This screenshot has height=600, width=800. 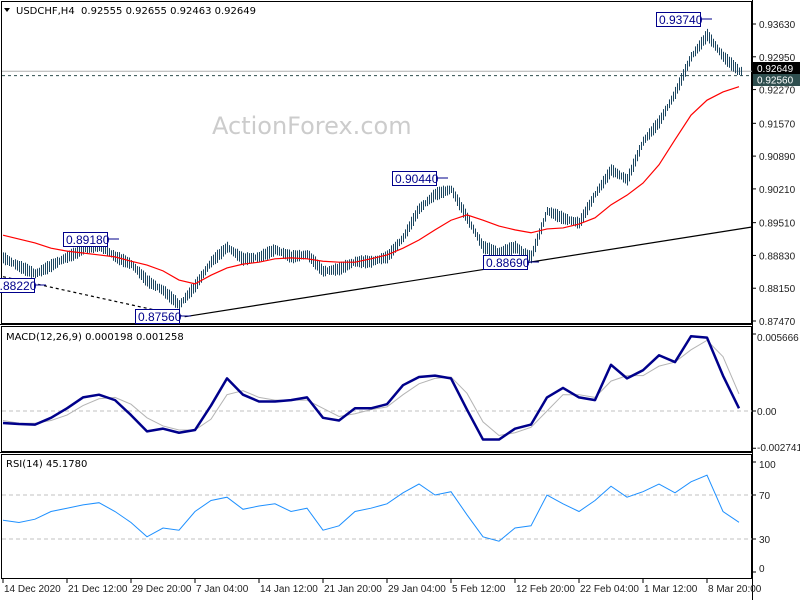 I want to click on macd-tick-label: -0.002741, so click(x=778, y=448).